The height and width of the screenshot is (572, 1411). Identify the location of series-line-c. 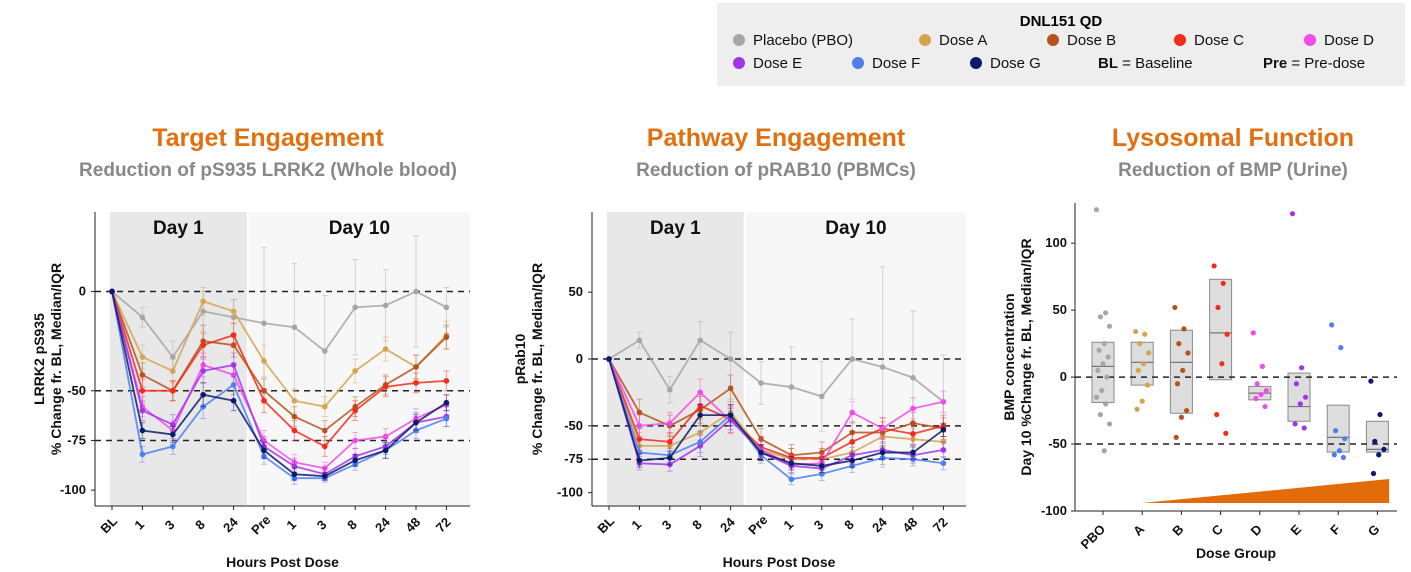
(279, 369).